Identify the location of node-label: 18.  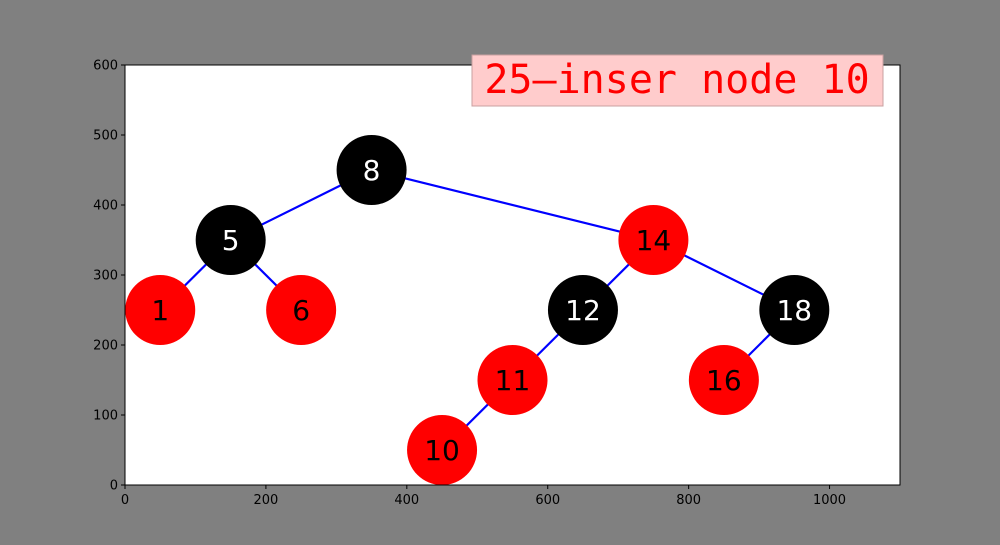
(794, 310).